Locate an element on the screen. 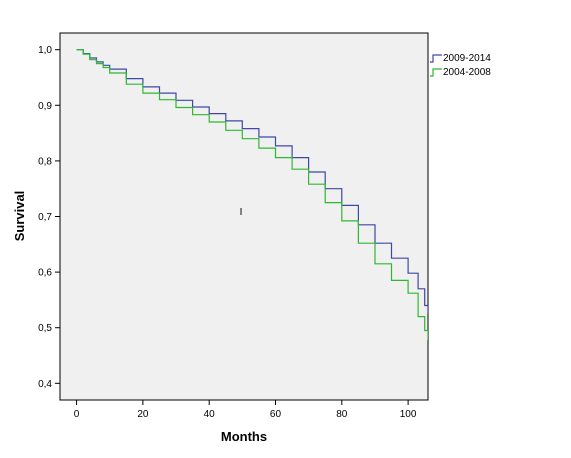 The image size is (571, 458). x-axis-title: Months is located at coordinates (244, 436).